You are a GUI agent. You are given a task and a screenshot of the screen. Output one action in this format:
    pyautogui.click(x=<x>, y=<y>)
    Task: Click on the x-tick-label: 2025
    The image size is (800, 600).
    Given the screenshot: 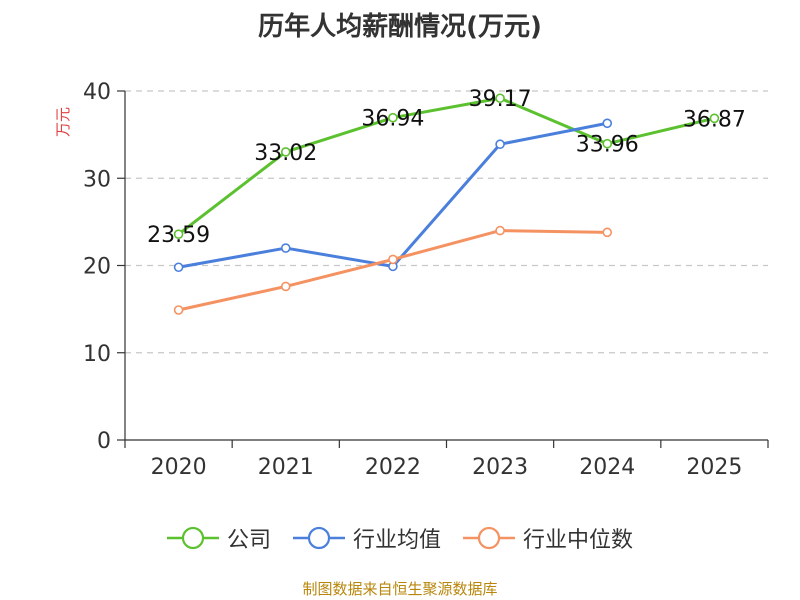 What is the action you would take?
    pyautogui.click(x=714, y=467)
    